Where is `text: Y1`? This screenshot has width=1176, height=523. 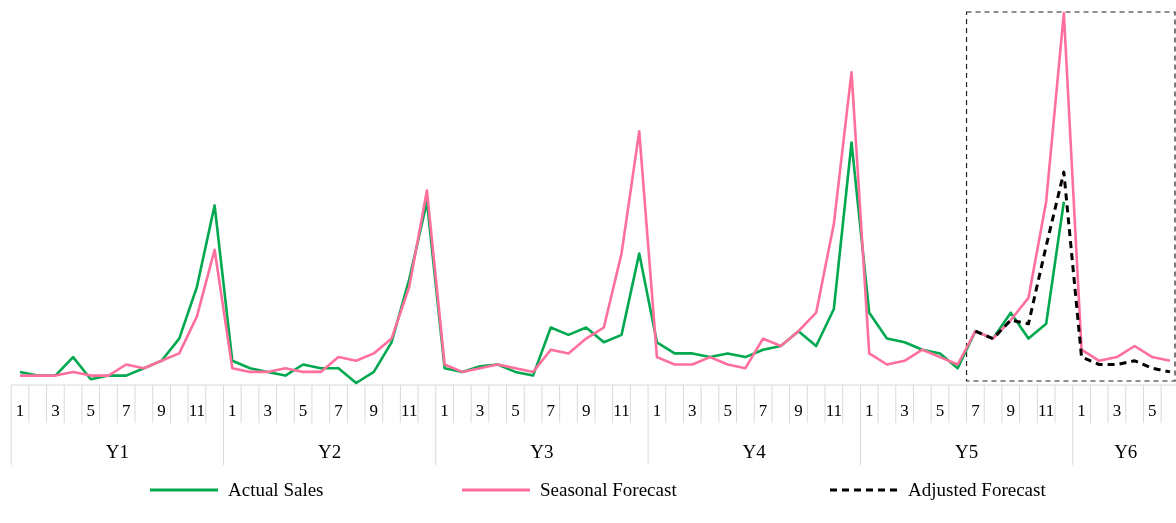
text: Y1 is located at coordinates (117, 451).